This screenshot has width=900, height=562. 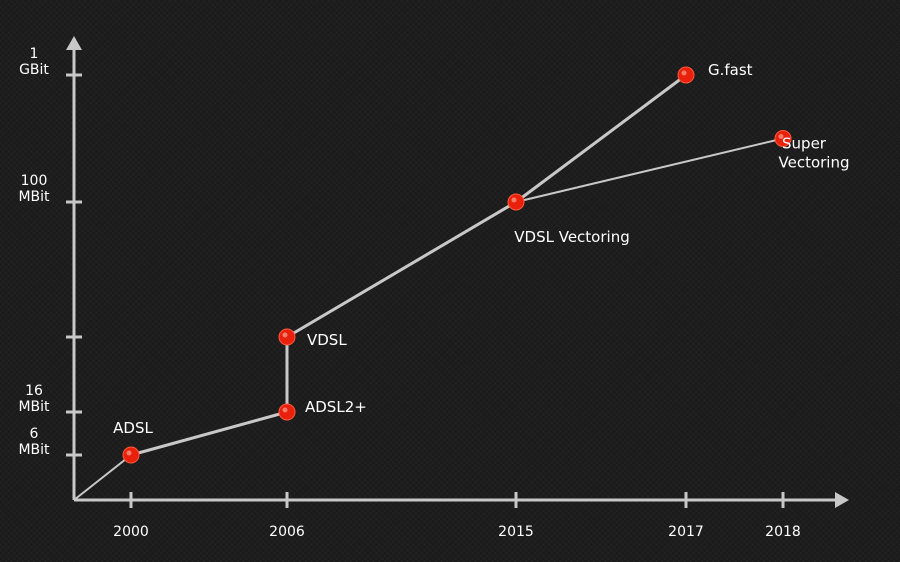 I want to click on y-axis-arrow-icon, so click(x=74, y=43).